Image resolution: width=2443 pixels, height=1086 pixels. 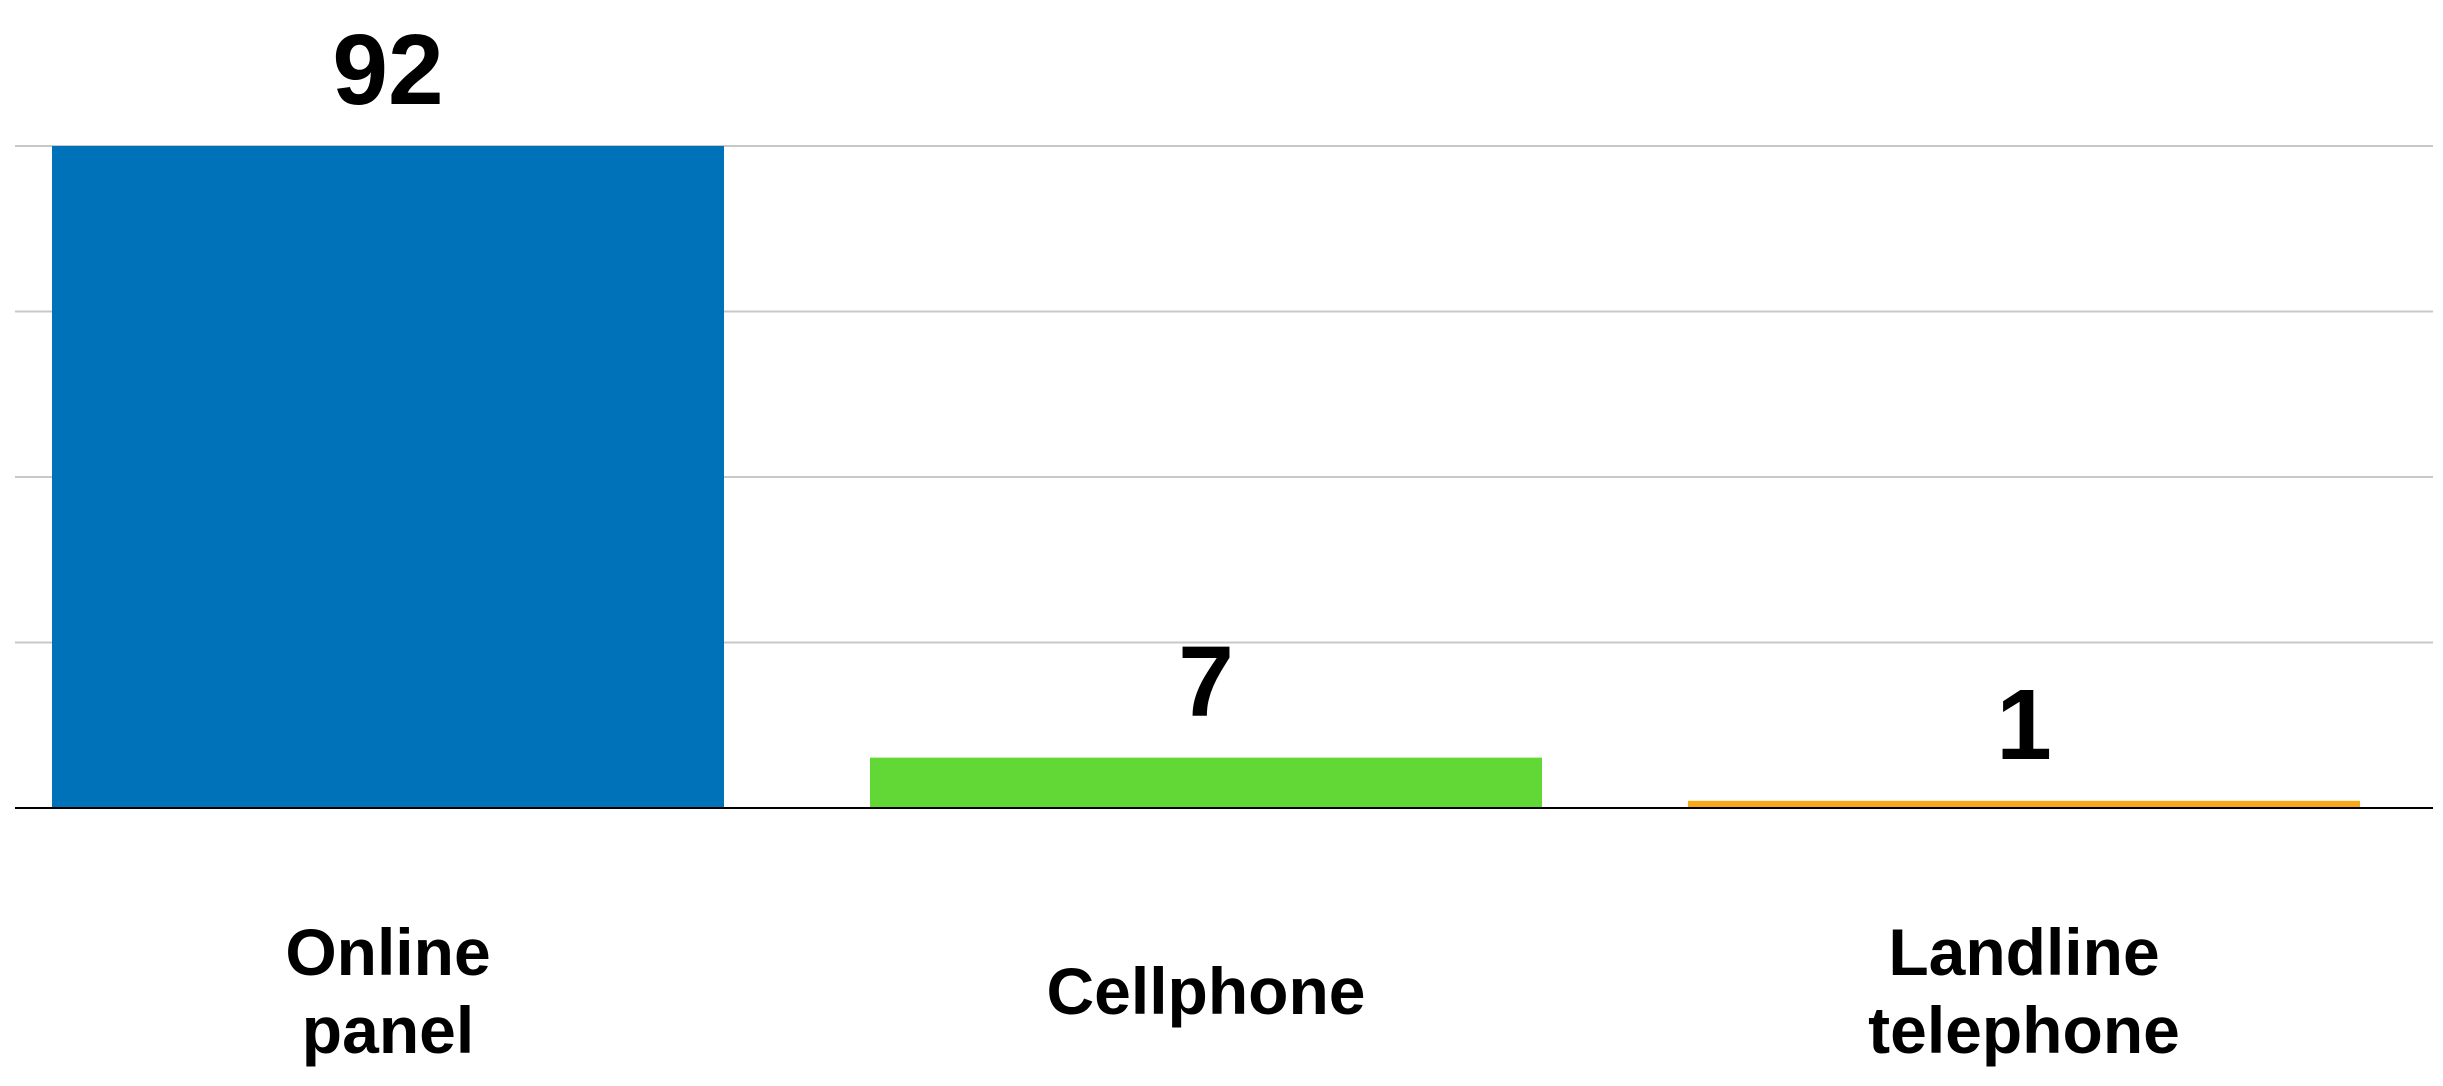 What do you see at coordinates (1206, 682) in the screenshot?
I see `value-label-2: 7` at bounding box center [1206, 682].